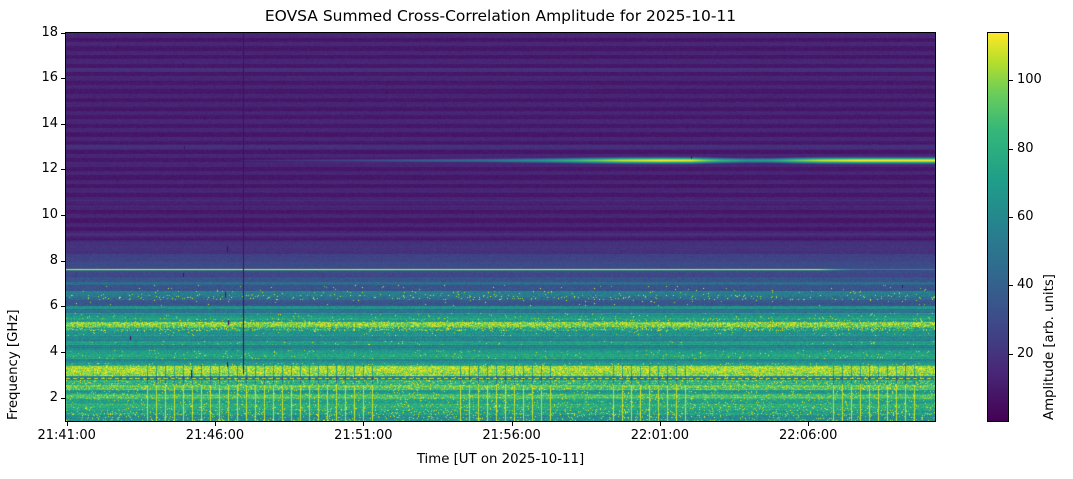 The width and height of the screenshot is (1073, 479). Describe the element at coordinates (1029, 80) in the screenshot. I see `colorbar-tick-label: 100` at that location.